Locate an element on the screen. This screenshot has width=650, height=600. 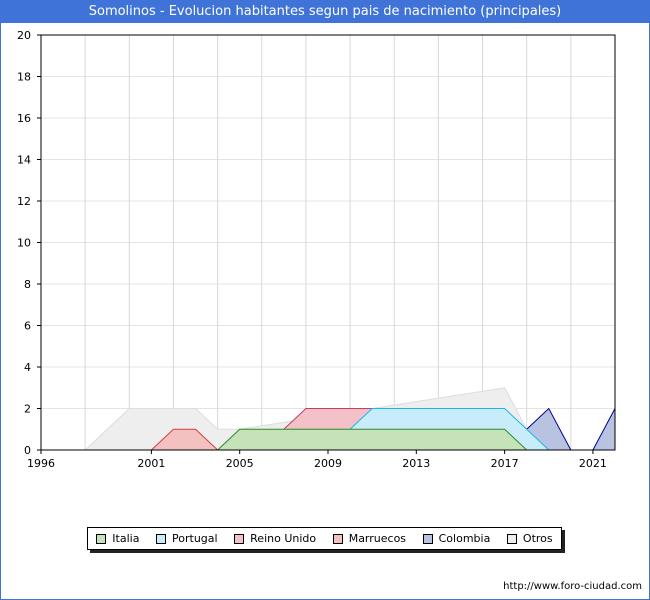
area-colombia is located at coordinates (570, 429).